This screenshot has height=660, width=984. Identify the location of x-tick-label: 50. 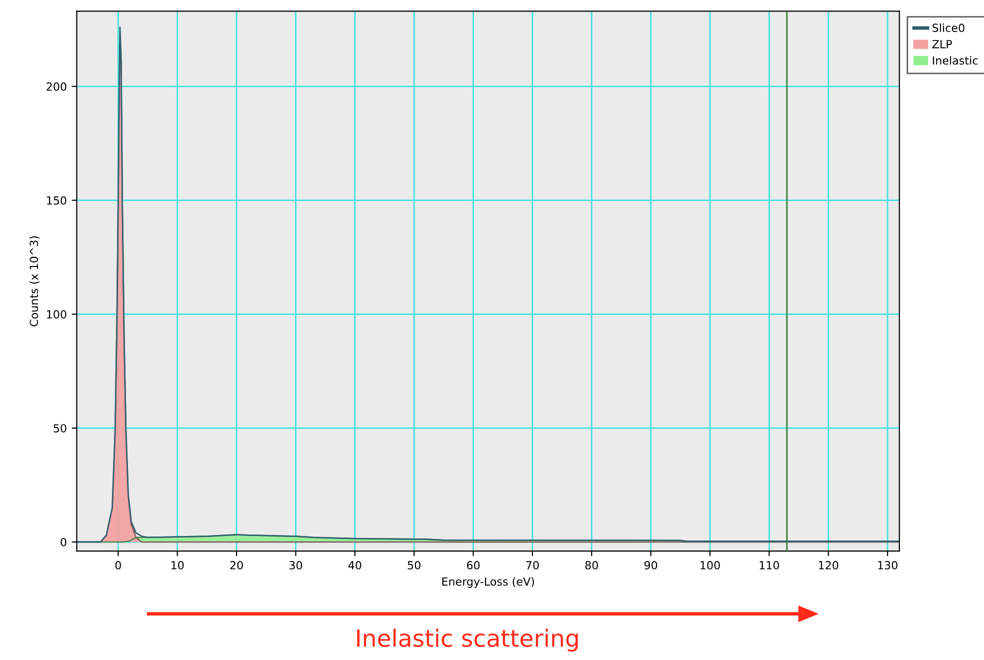
(414, 565).